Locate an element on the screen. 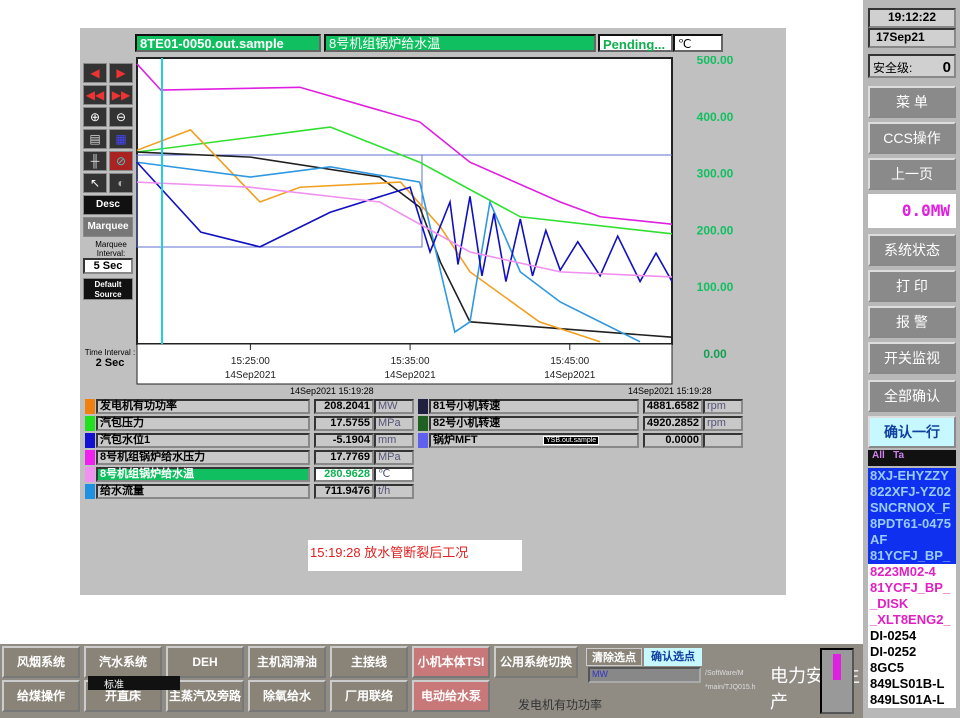  pen-name: 汽包水位1 is located at coordinates (203, 440).